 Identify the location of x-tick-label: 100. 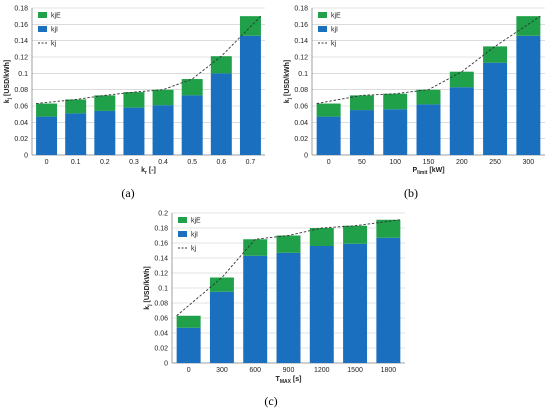
(395, 162).